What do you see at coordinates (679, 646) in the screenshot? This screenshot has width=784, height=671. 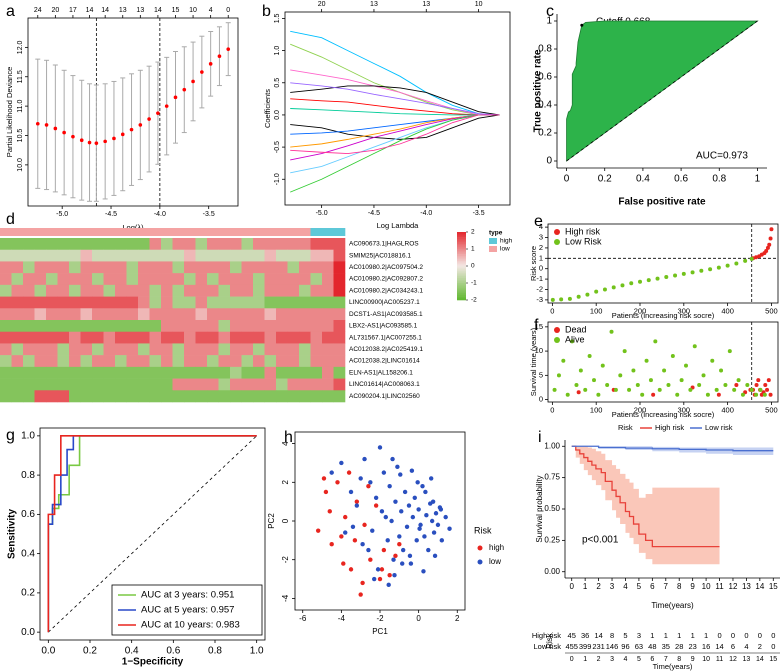 I see `table-cell: 28` at bounding box center [679, 646].